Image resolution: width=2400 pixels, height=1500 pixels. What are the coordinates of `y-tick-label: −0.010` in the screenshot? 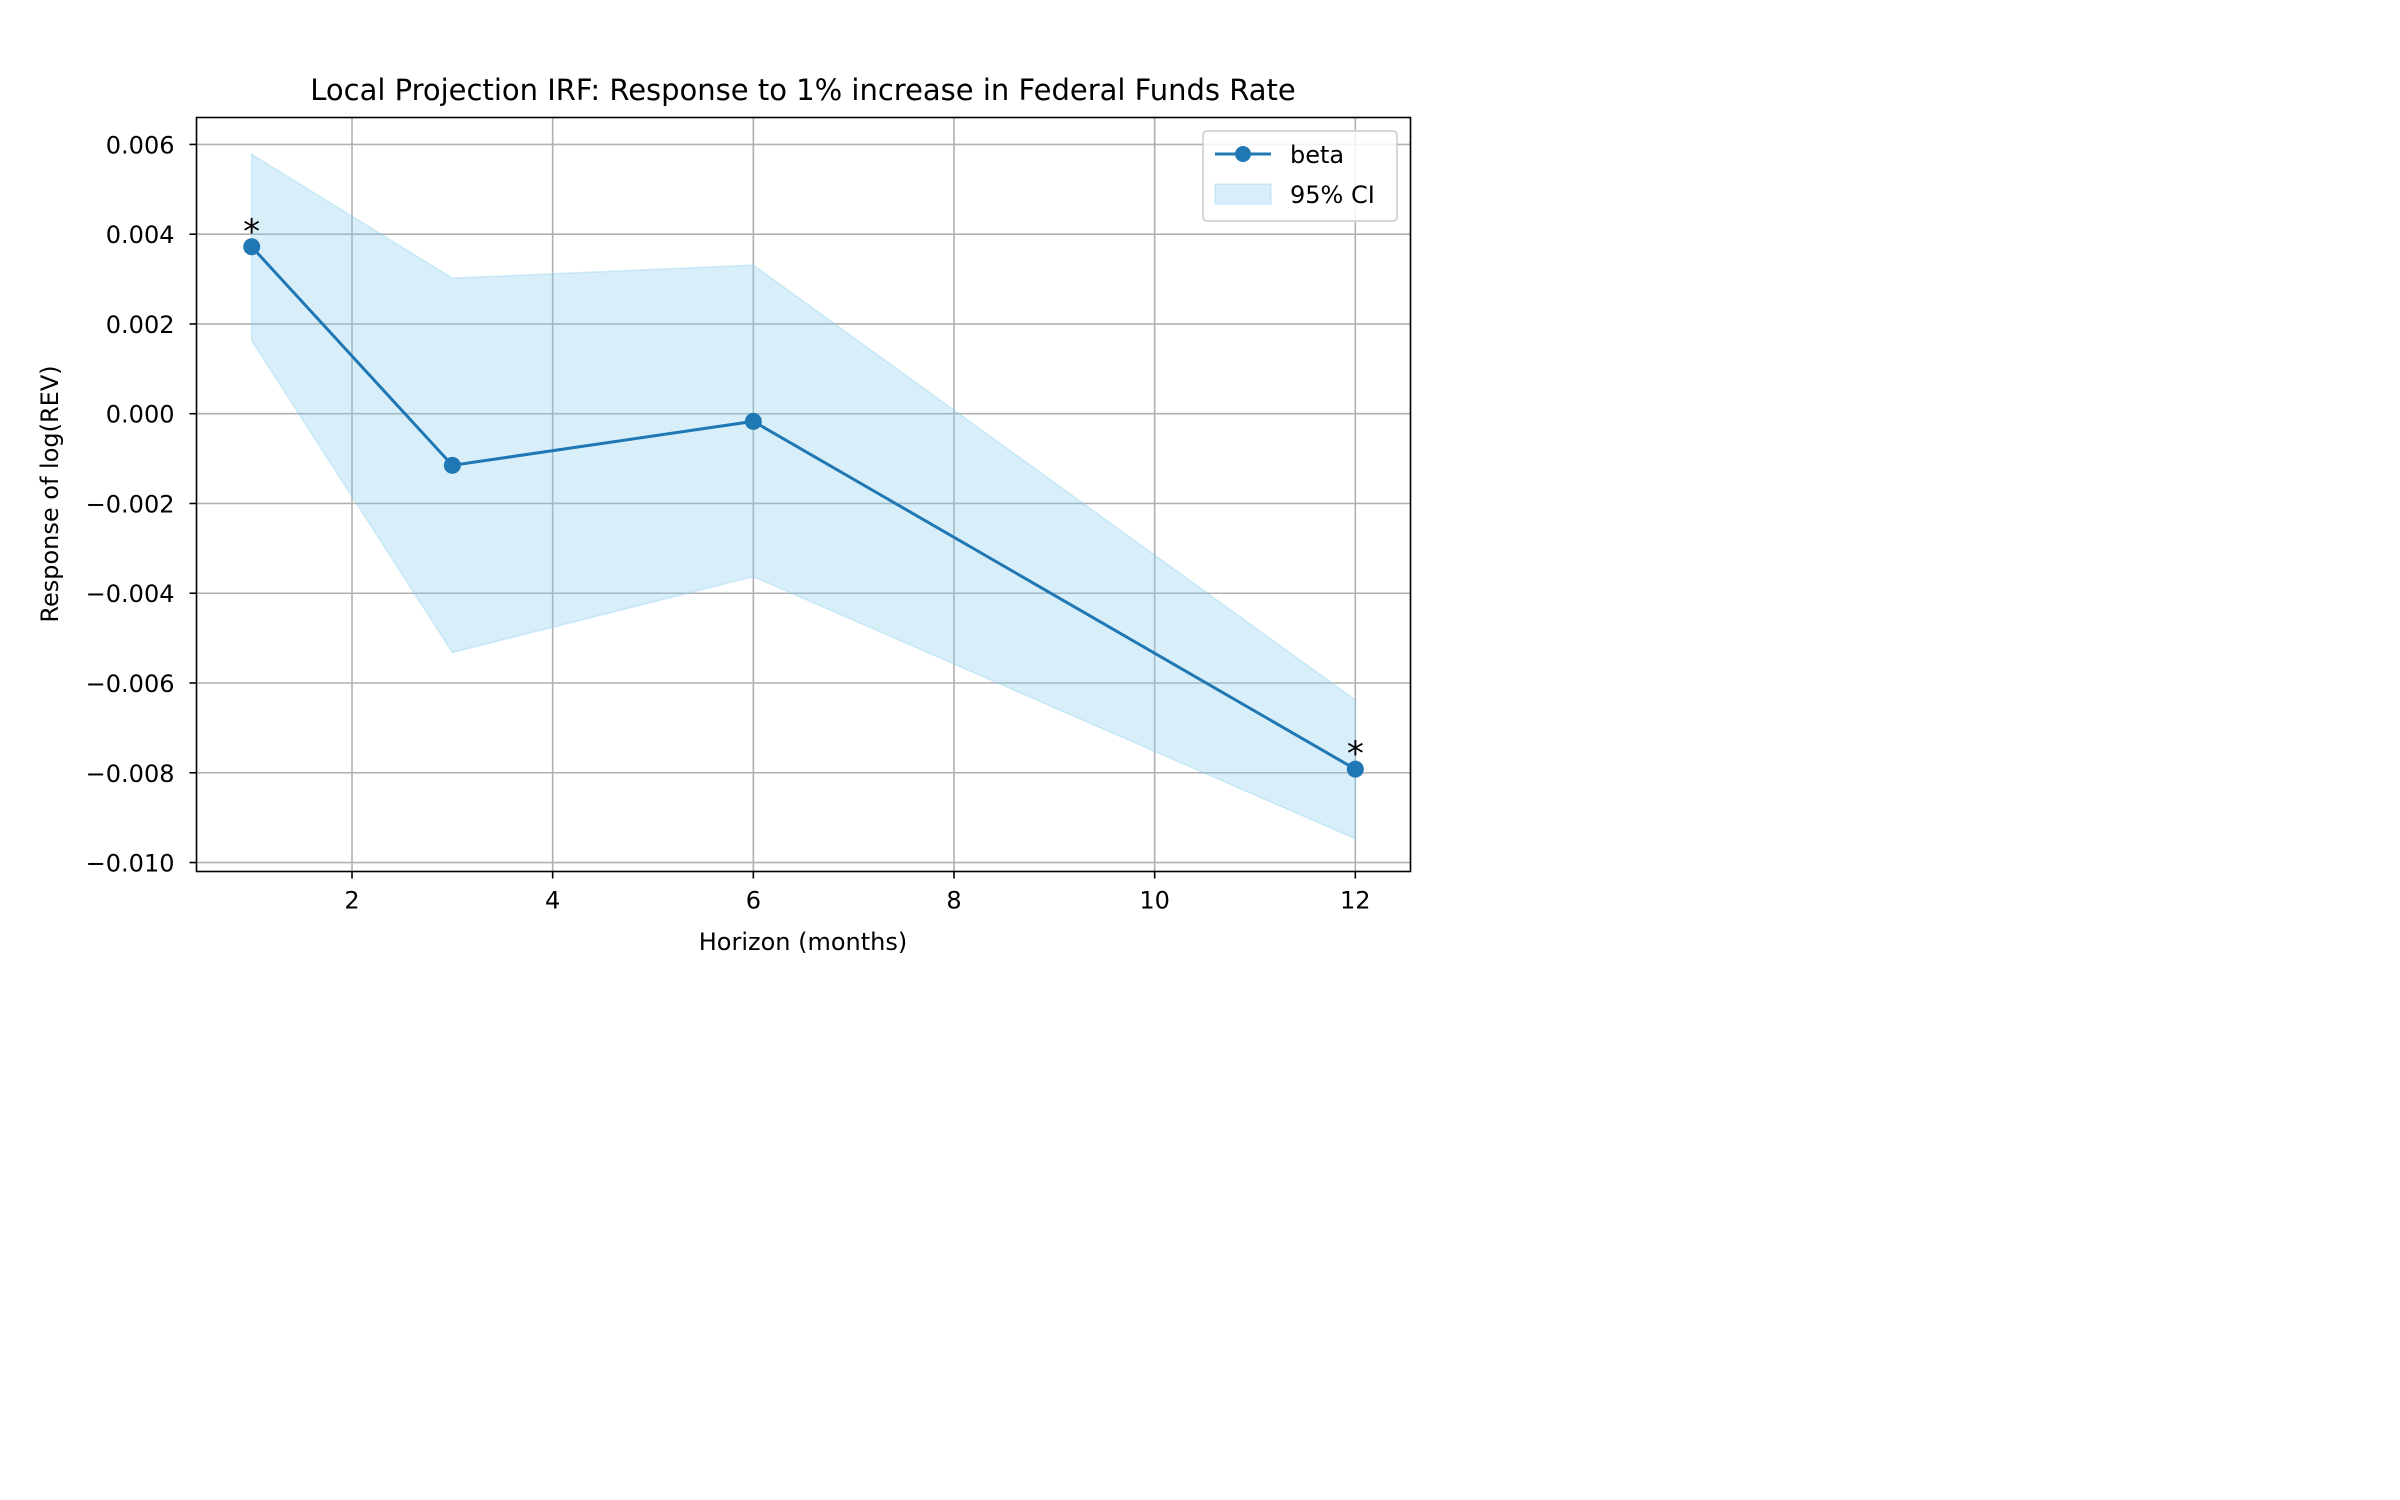 It's located at (130, 864).